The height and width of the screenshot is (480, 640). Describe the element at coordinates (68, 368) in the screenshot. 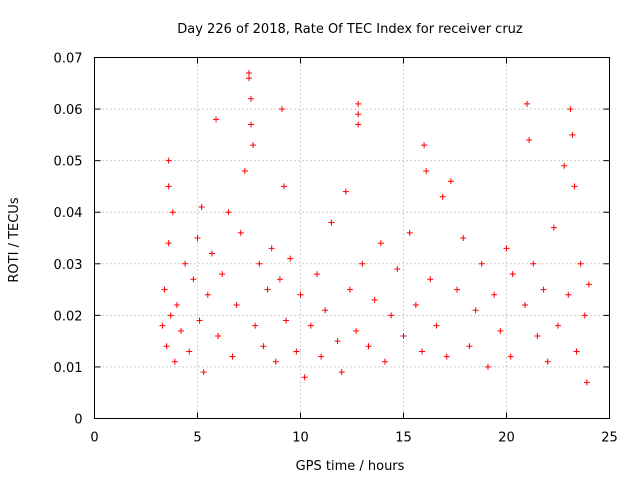

I see `y-tick-label: 0.01` at that location.